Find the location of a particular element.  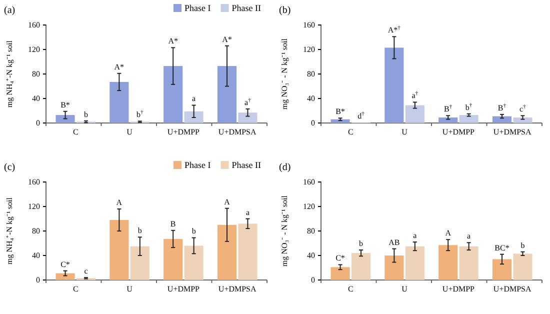

data-label: A*$^{†}$ is located at coordinates (394, 30).